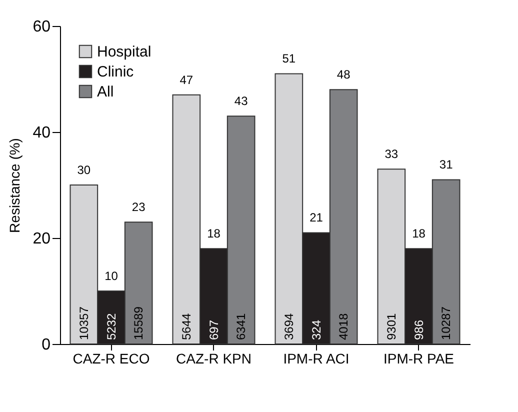  I want to click on data-label: 21, so click(317, 217).